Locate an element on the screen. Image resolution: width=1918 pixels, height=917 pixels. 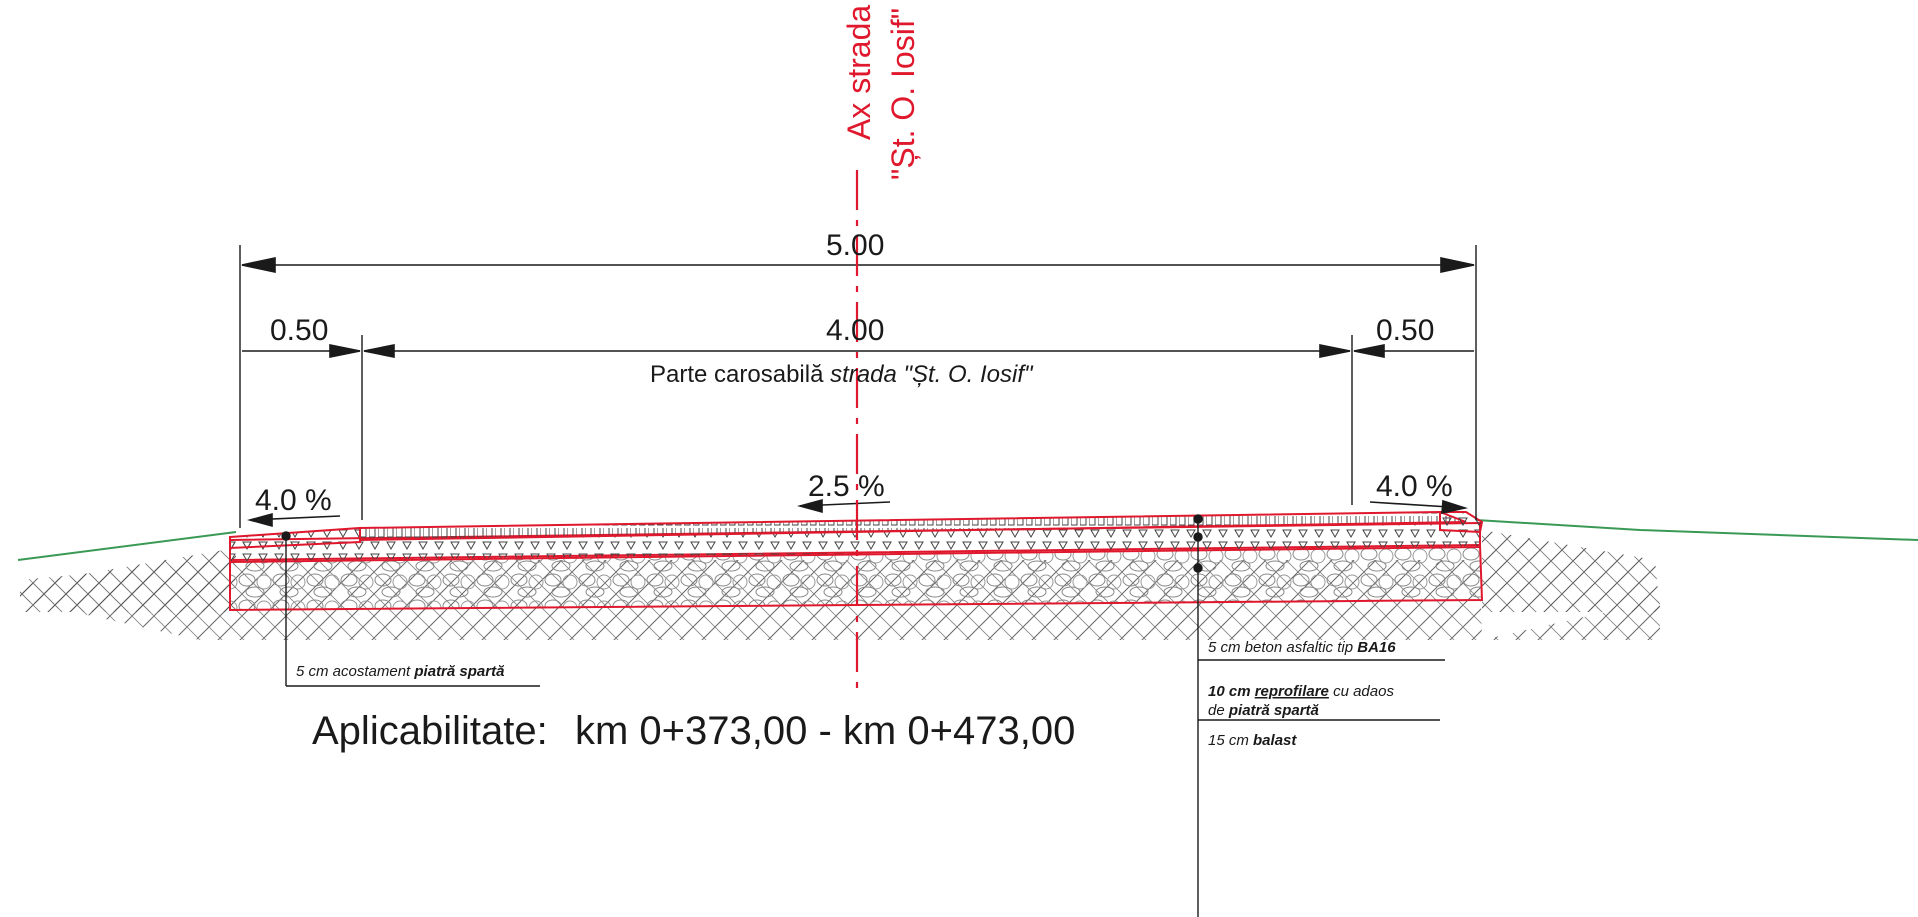
note-wearing-prefix: 5 cm beton asfaltic tip is located at coordinates (1282, 647).